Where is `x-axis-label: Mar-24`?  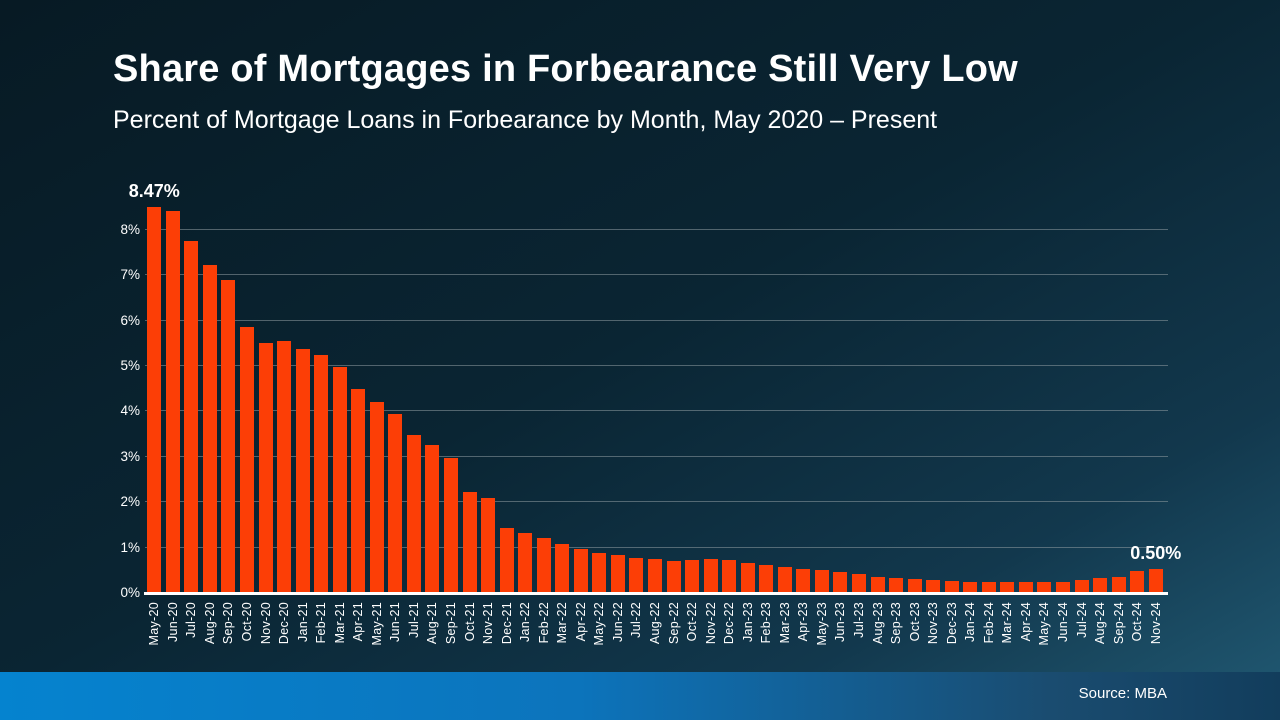 x-axis-label: Mar-24 is located at coordinates (1007, 623).